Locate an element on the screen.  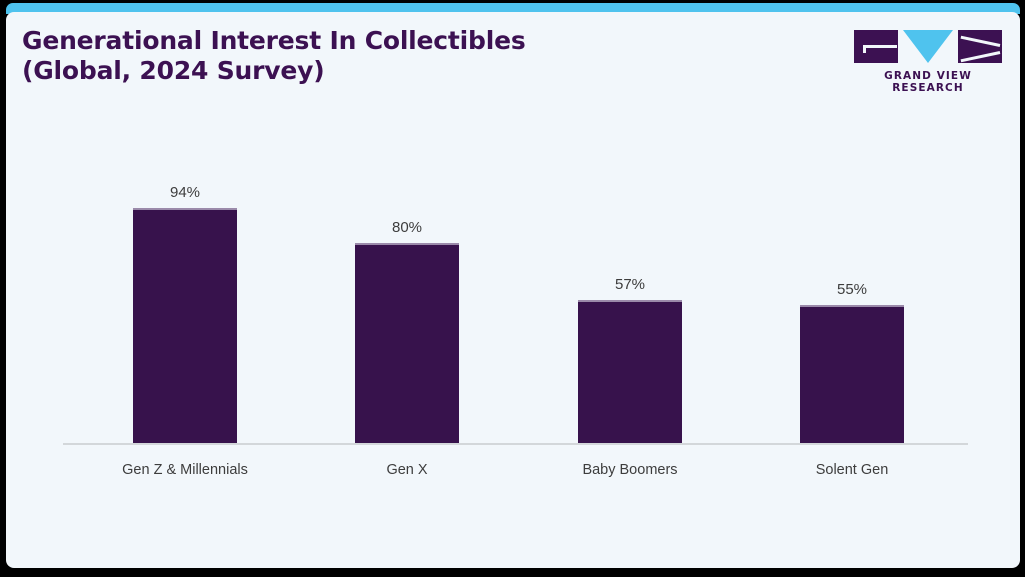
bar-group-solent-gen: 55% Solent Gen is located at coordinates (852, 379).